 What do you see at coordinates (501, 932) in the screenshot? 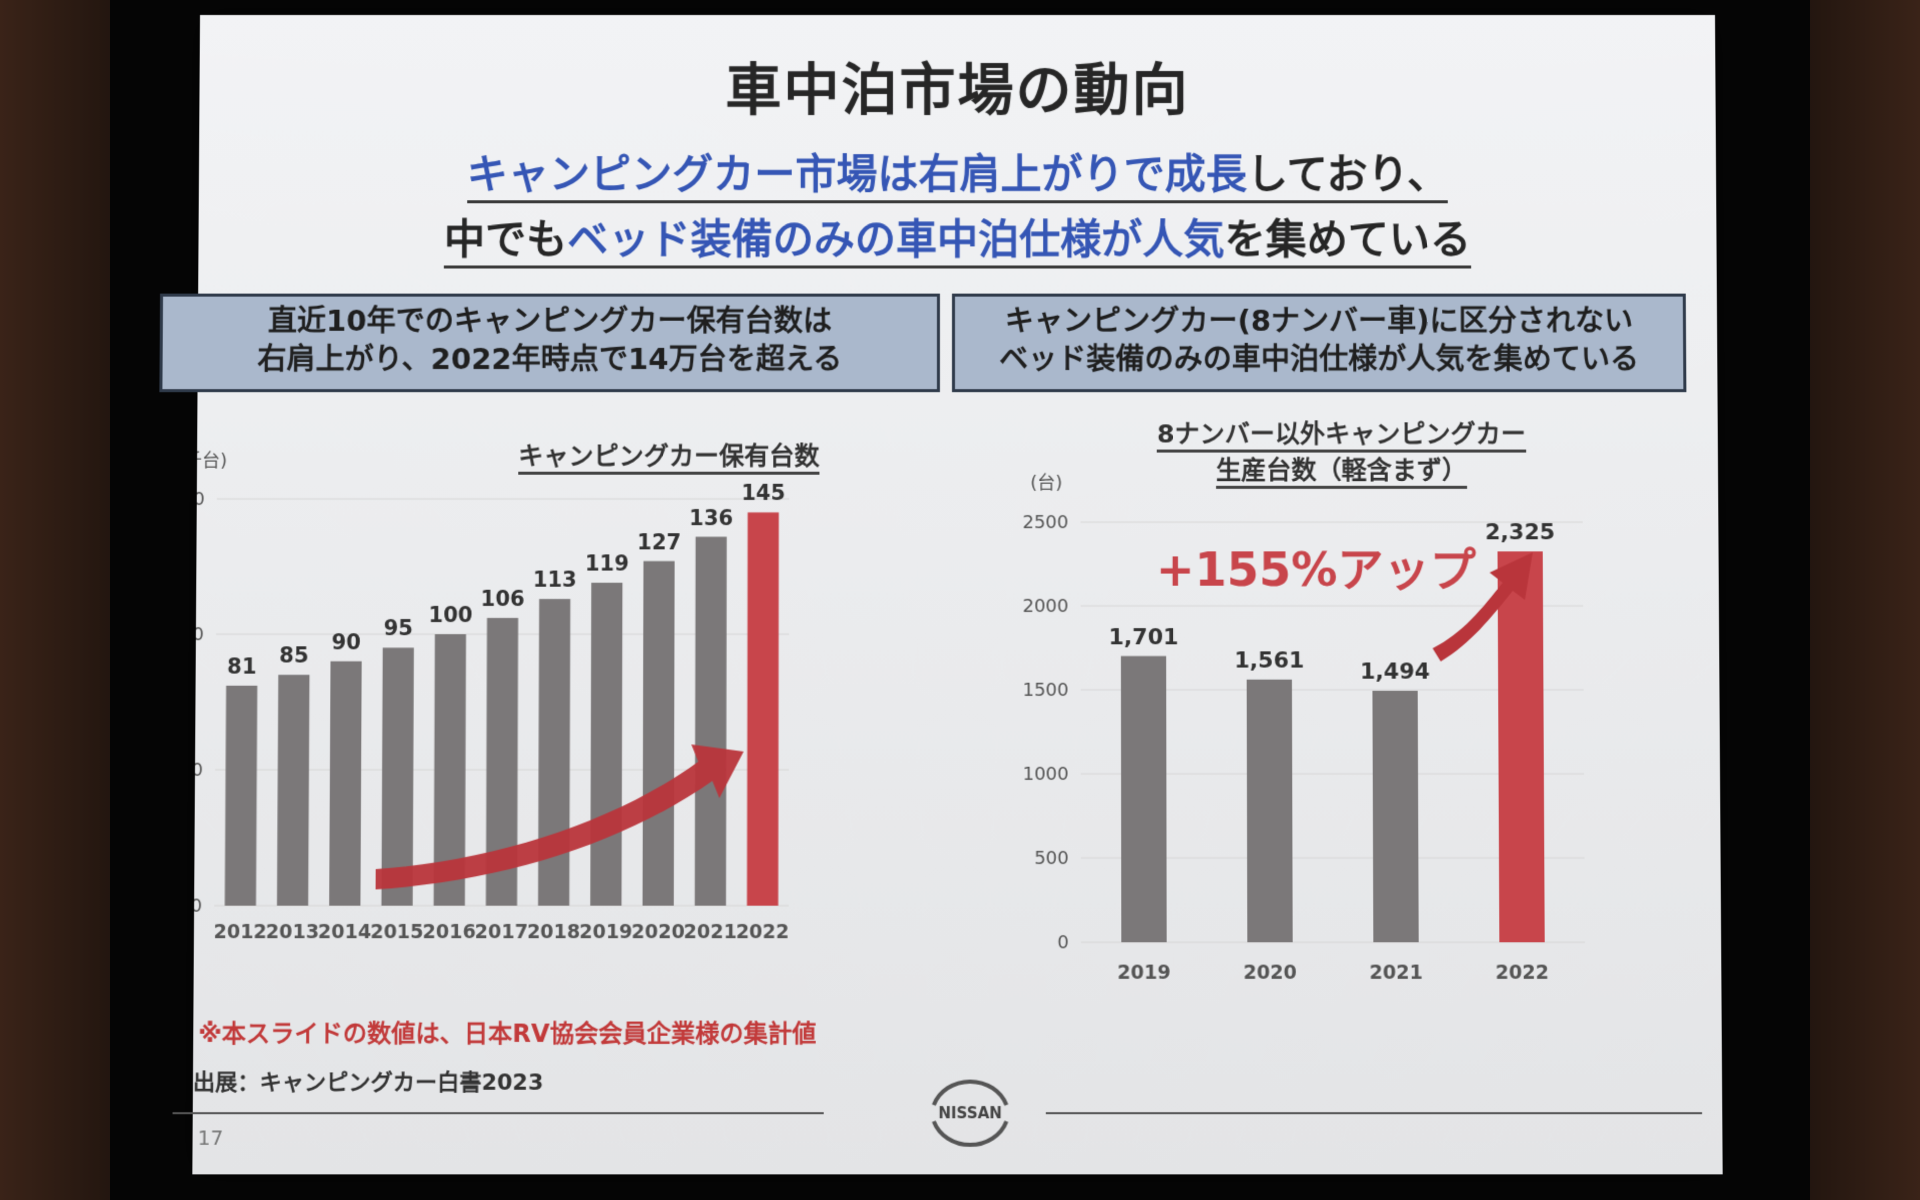
I see `chart-1-category-label-2017: 2017` at bounding box center [501, 932].